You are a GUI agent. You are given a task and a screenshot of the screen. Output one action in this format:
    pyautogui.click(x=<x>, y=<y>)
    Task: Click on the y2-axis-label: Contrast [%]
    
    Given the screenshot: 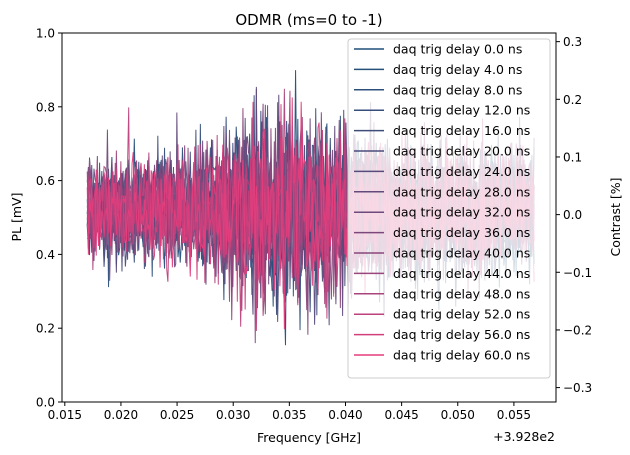 What is the action you would take?
    pyautogui.click(x=615, y=216)
    